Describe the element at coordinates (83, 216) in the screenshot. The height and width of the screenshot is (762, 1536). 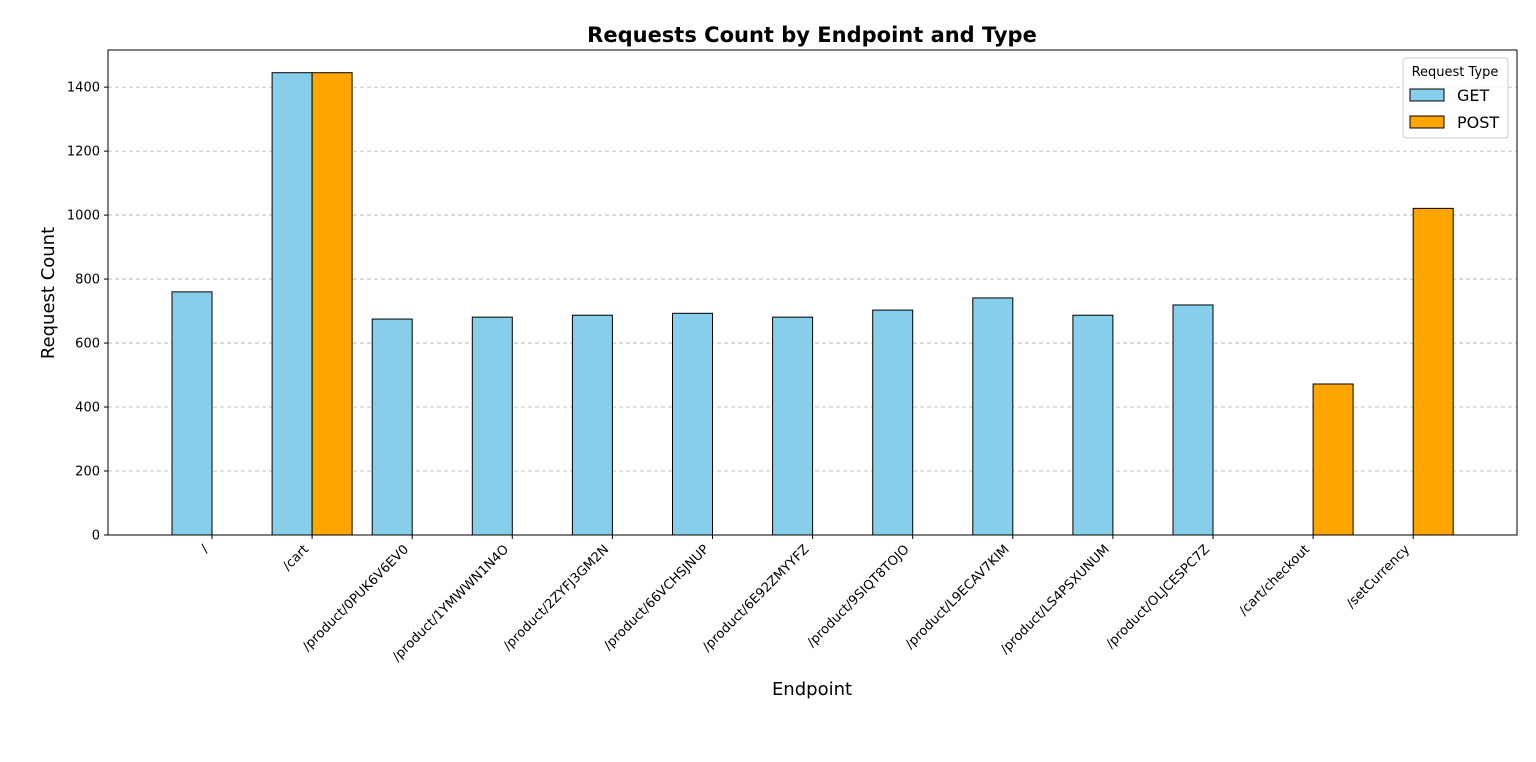
I see `y-tick-label: 1000` at that location.